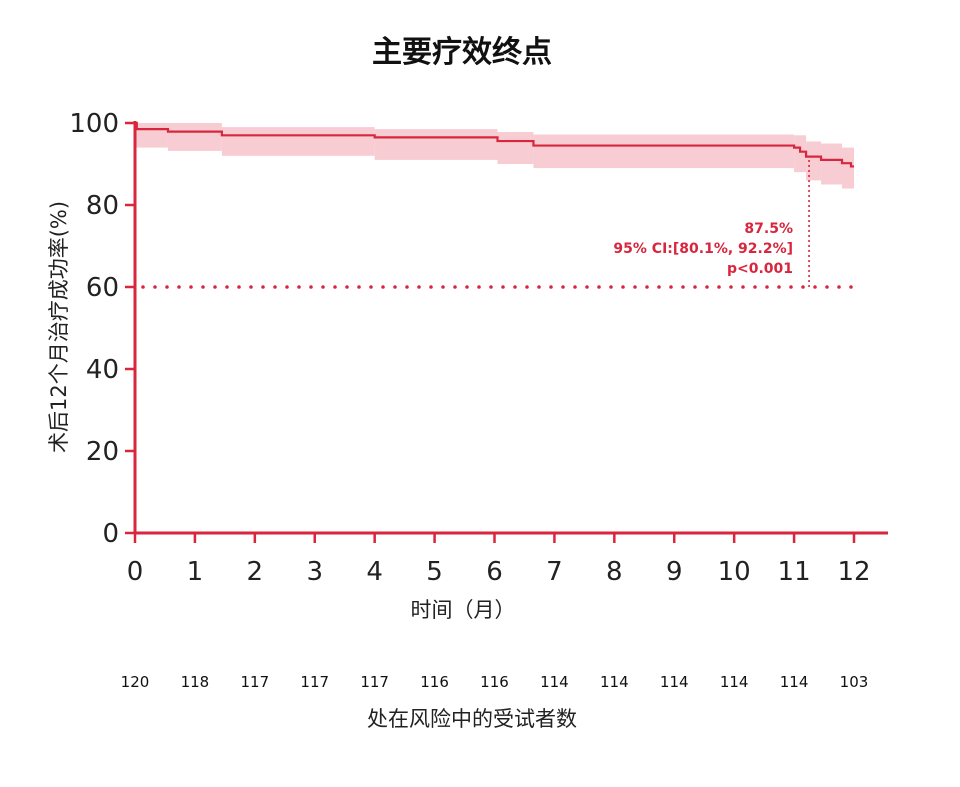  What do you see at coordinates (554, 572) in the screenshot?
I see `x-tick-label: 7` at bounding box center [554, 572].